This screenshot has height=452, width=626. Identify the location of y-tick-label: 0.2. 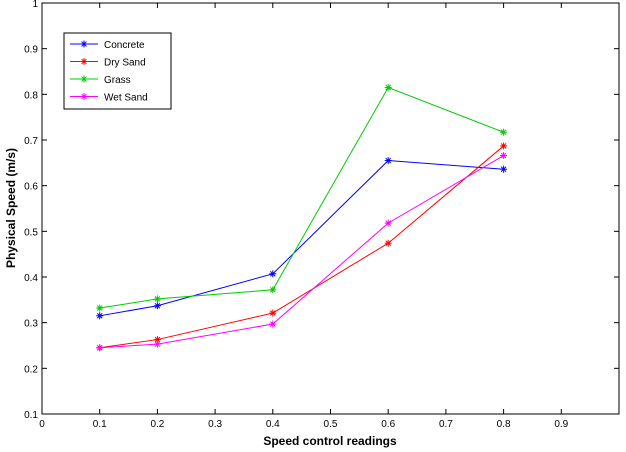
(31, 369).